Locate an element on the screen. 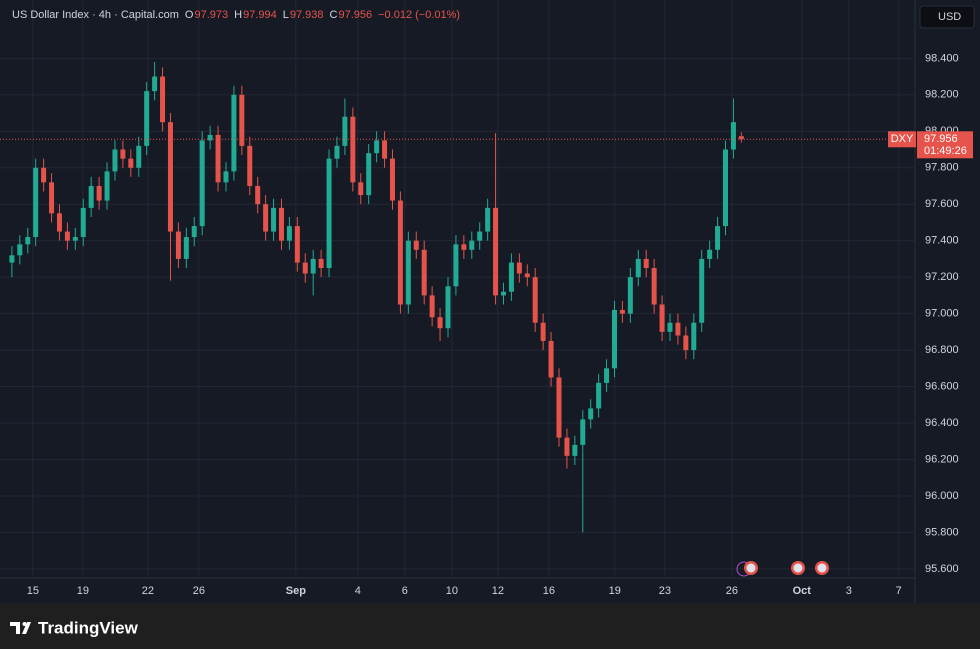 This screenshot has width=980, height=649. currency-label: USD is located at coordinates (949, 17).